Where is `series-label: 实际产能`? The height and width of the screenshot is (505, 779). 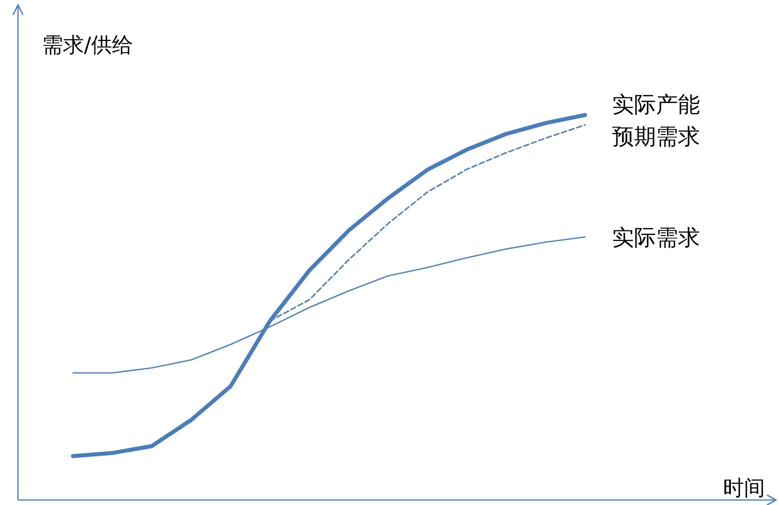 series-label: 实际产能 is located at coordinates (656, 105).